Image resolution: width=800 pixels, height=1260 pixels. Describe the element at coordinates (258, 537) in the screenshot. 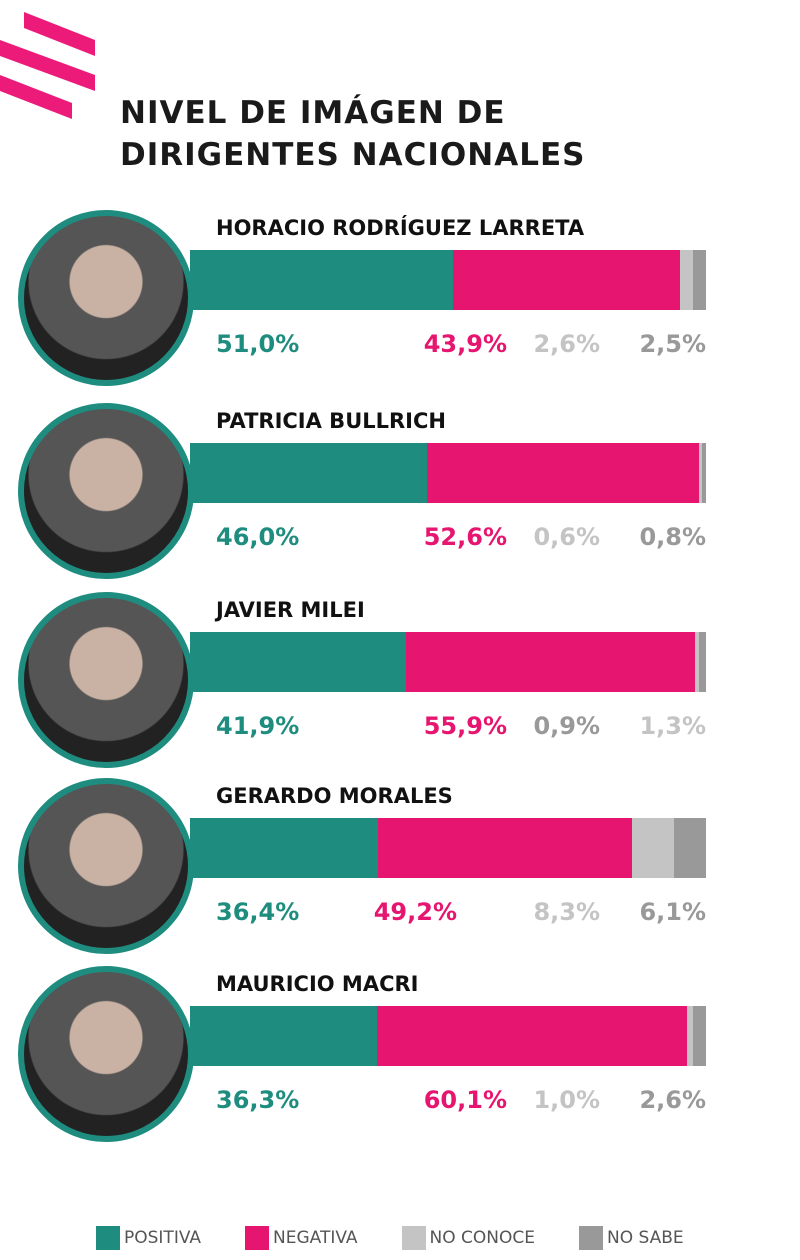

I see `data-label: 46,0%` at that location.